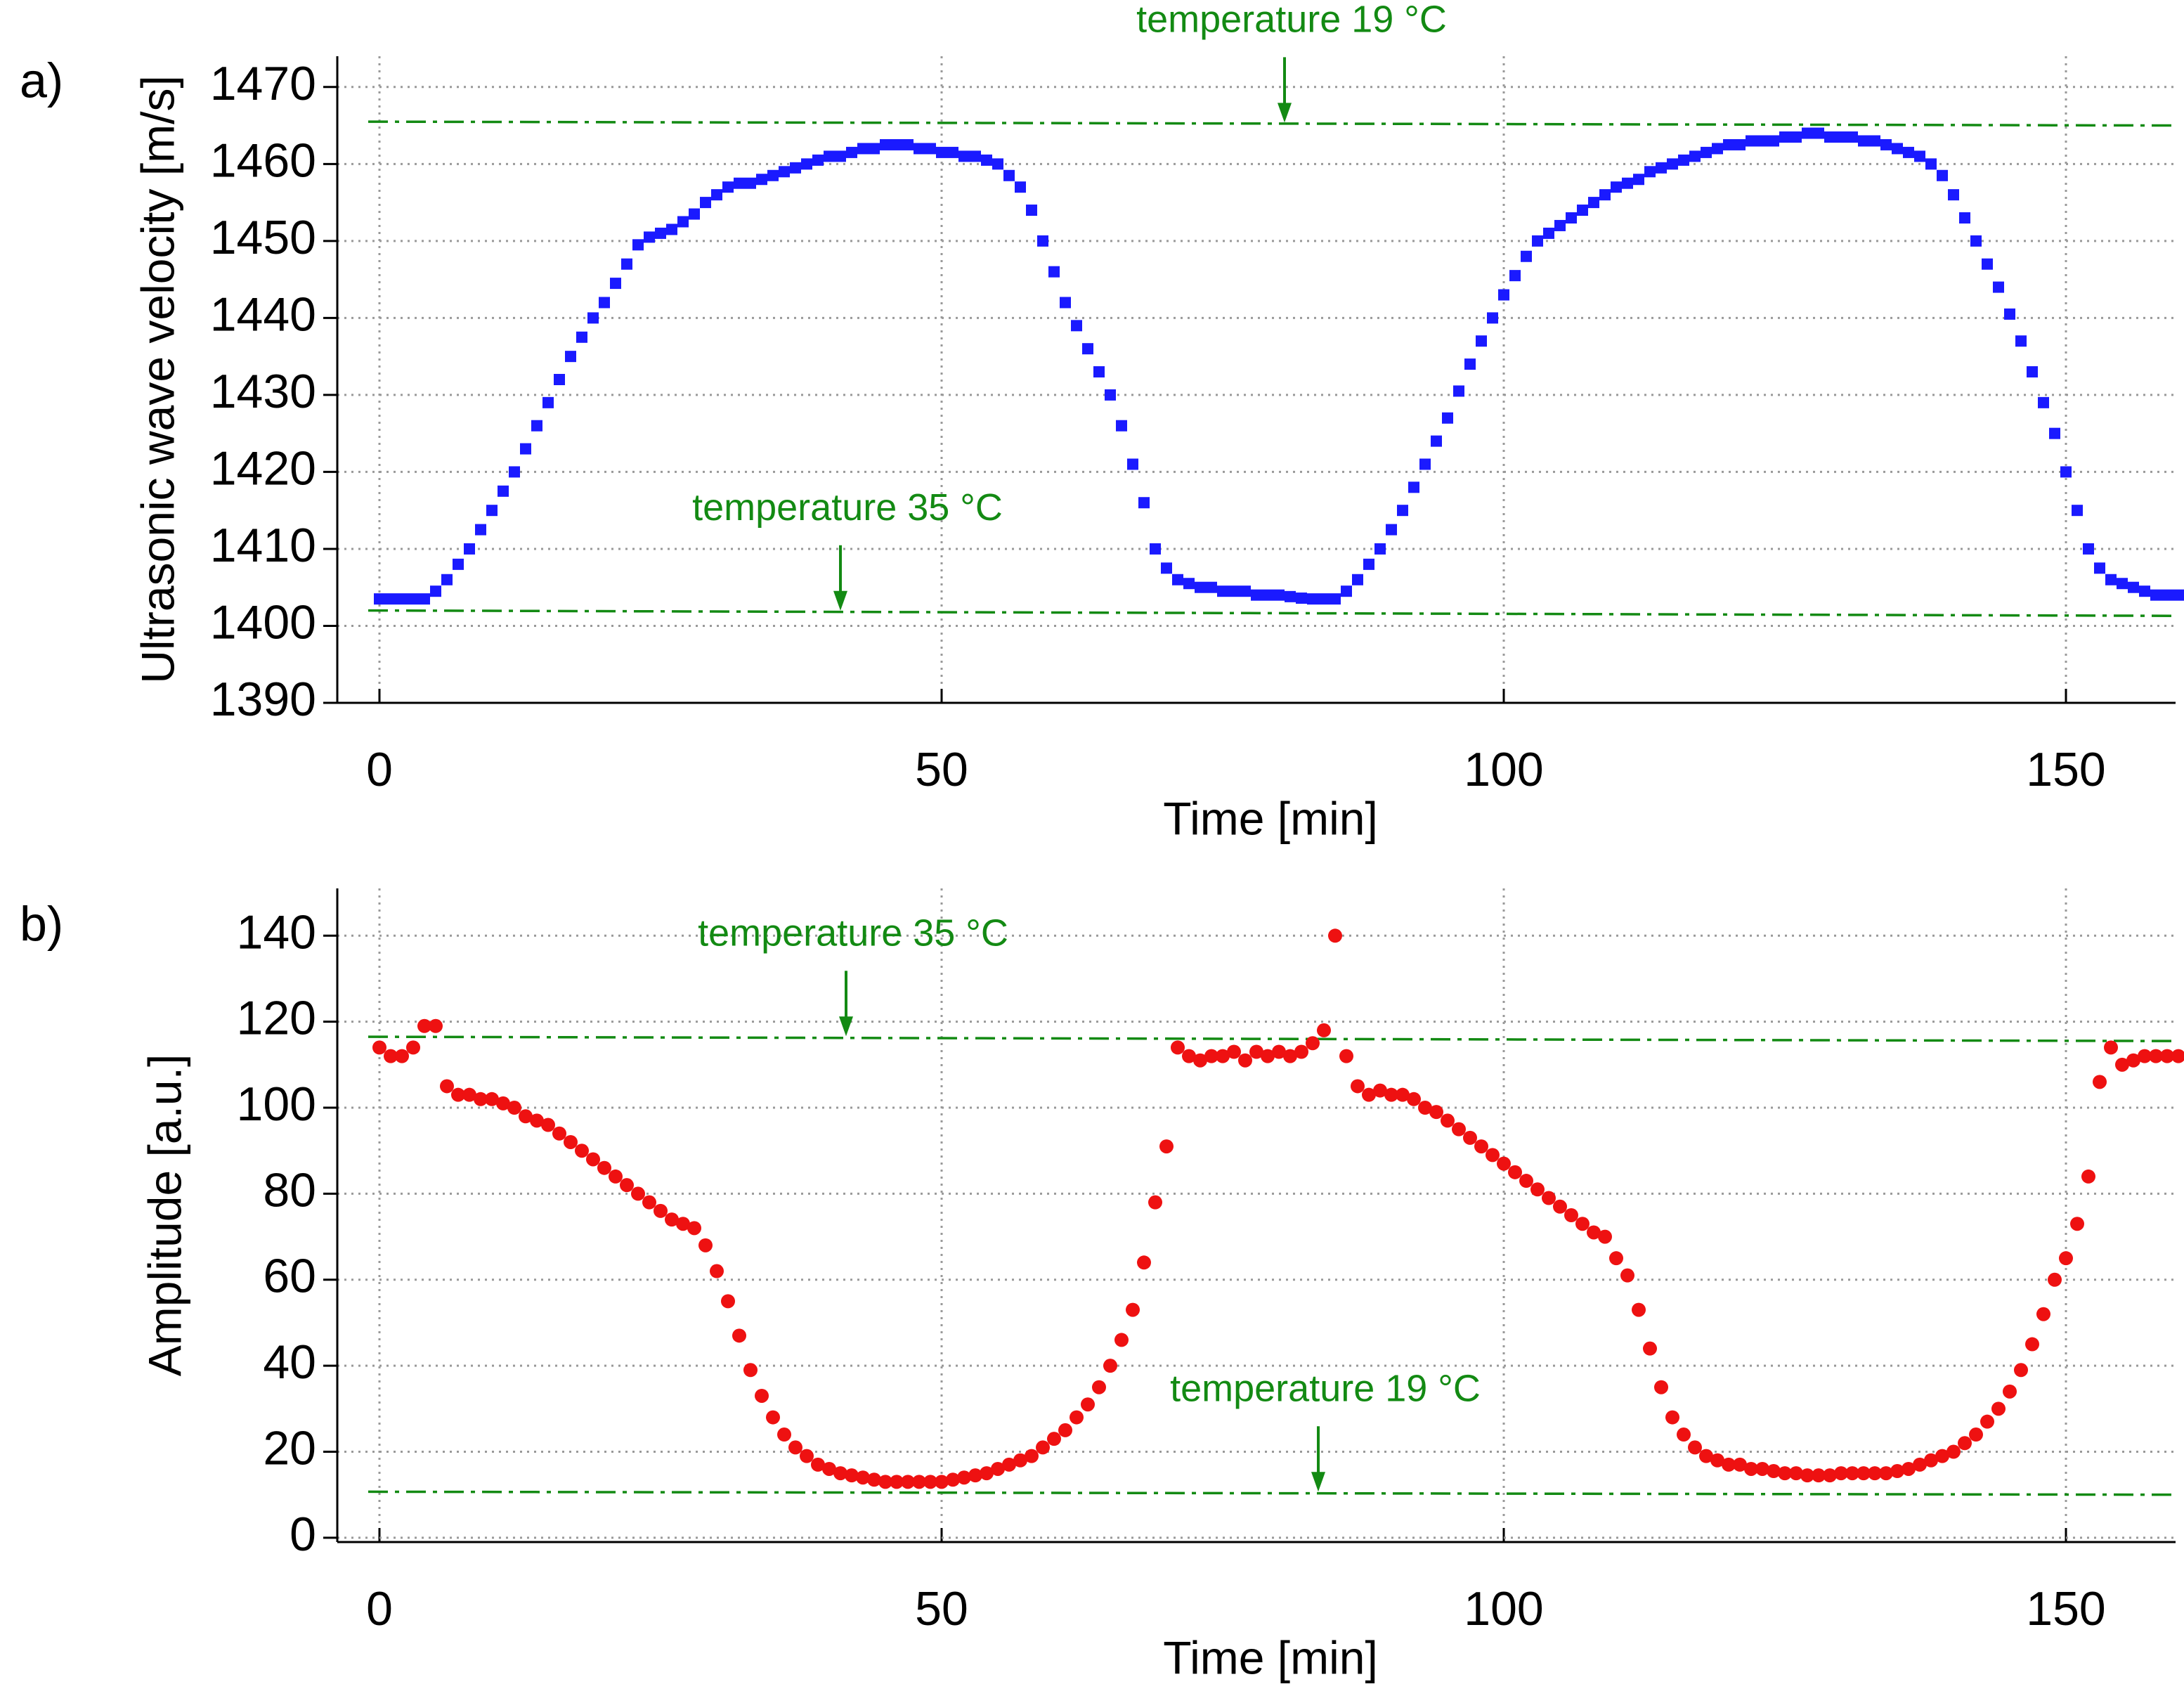 The image size is (2184, 1703). I want to click on reference-line, so click(1274, 1493).